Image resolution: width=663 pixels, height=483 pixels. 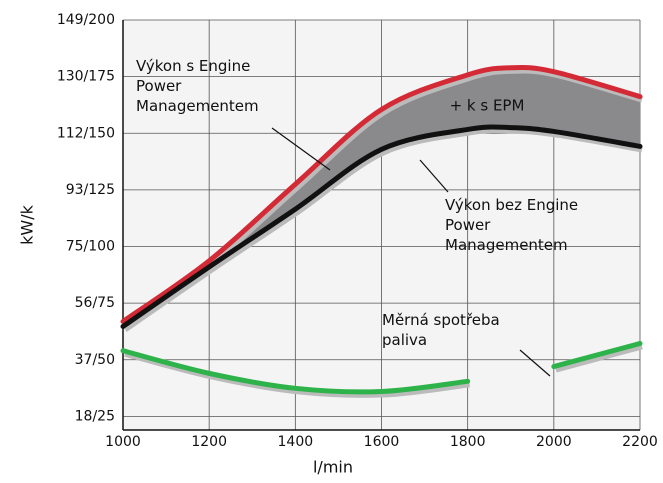 What do you see at coordinates (333, 467) in the screenshot?
I see `x-axis-label: l/min` at bounding box center [333, 467].